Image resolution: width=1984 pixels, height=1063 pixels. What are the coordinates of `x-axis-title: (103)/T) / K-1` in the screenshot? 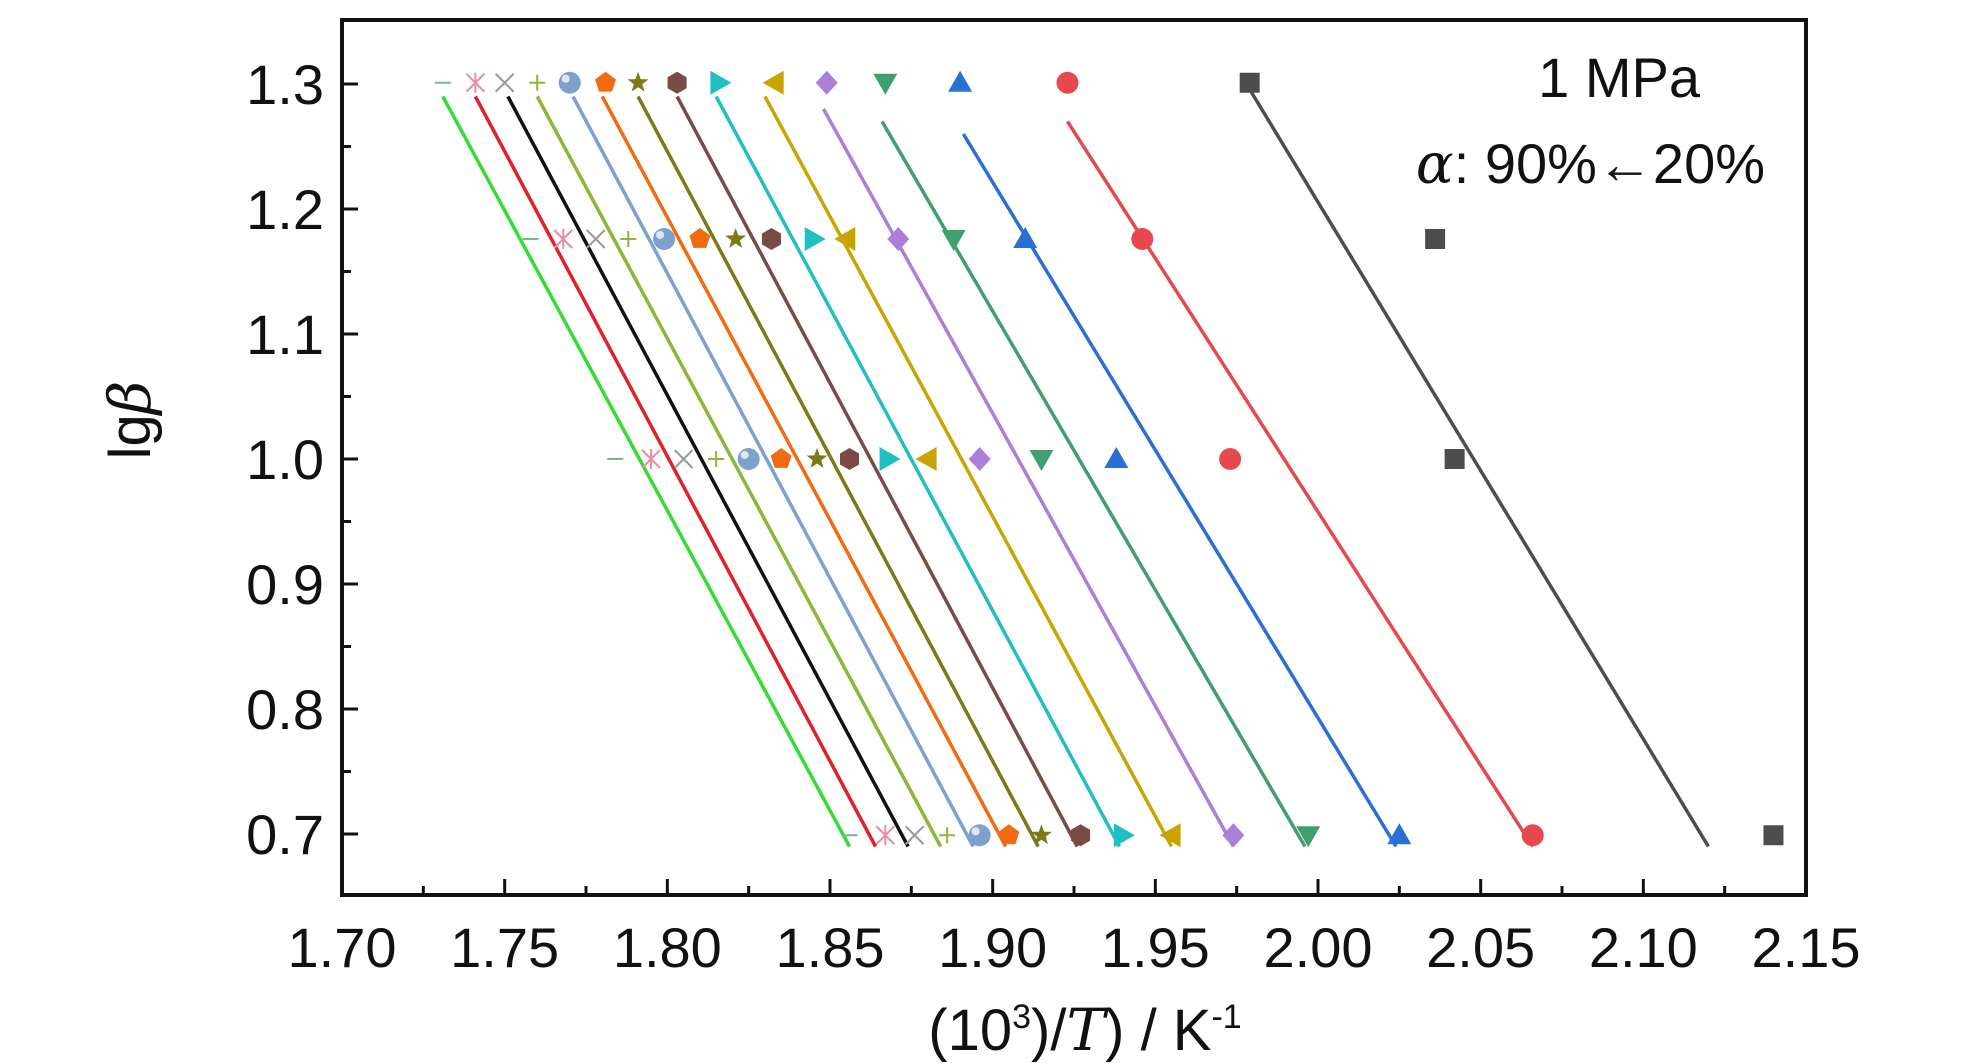 It's located at (1084, 1029).